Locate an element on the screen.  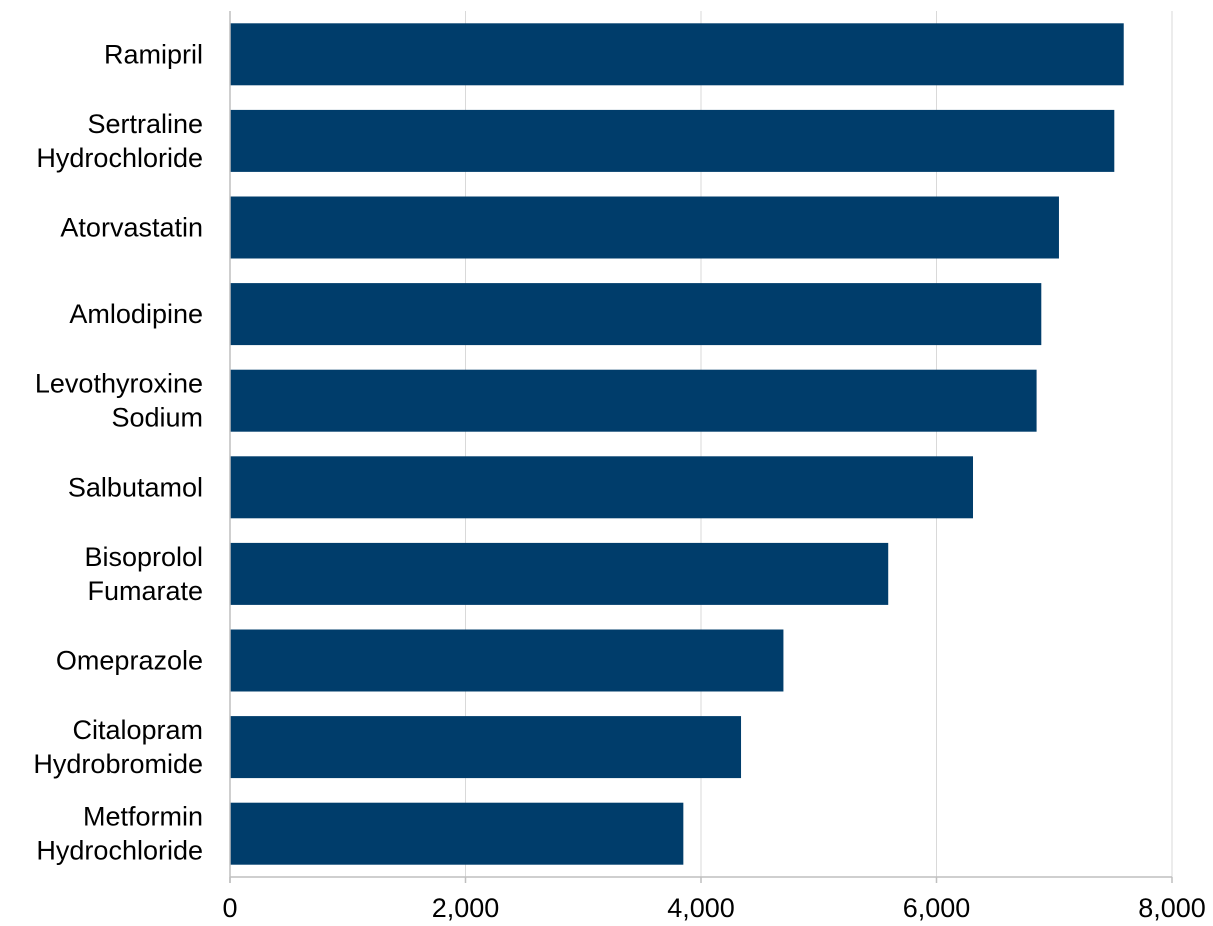
x-tick-label-4: 8,000 is located at coordinates (1172, 908).